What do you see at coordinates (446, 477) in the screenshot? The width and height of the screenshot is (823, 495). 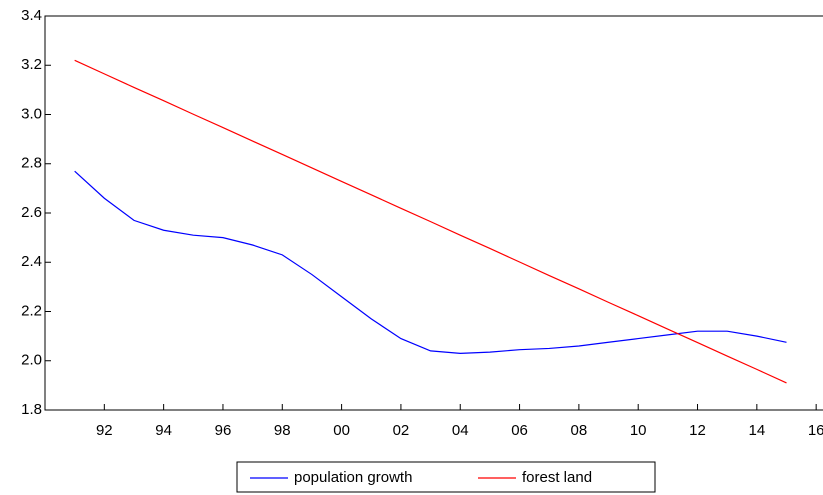 I see `legend-box` at bounding box center [446, 477].